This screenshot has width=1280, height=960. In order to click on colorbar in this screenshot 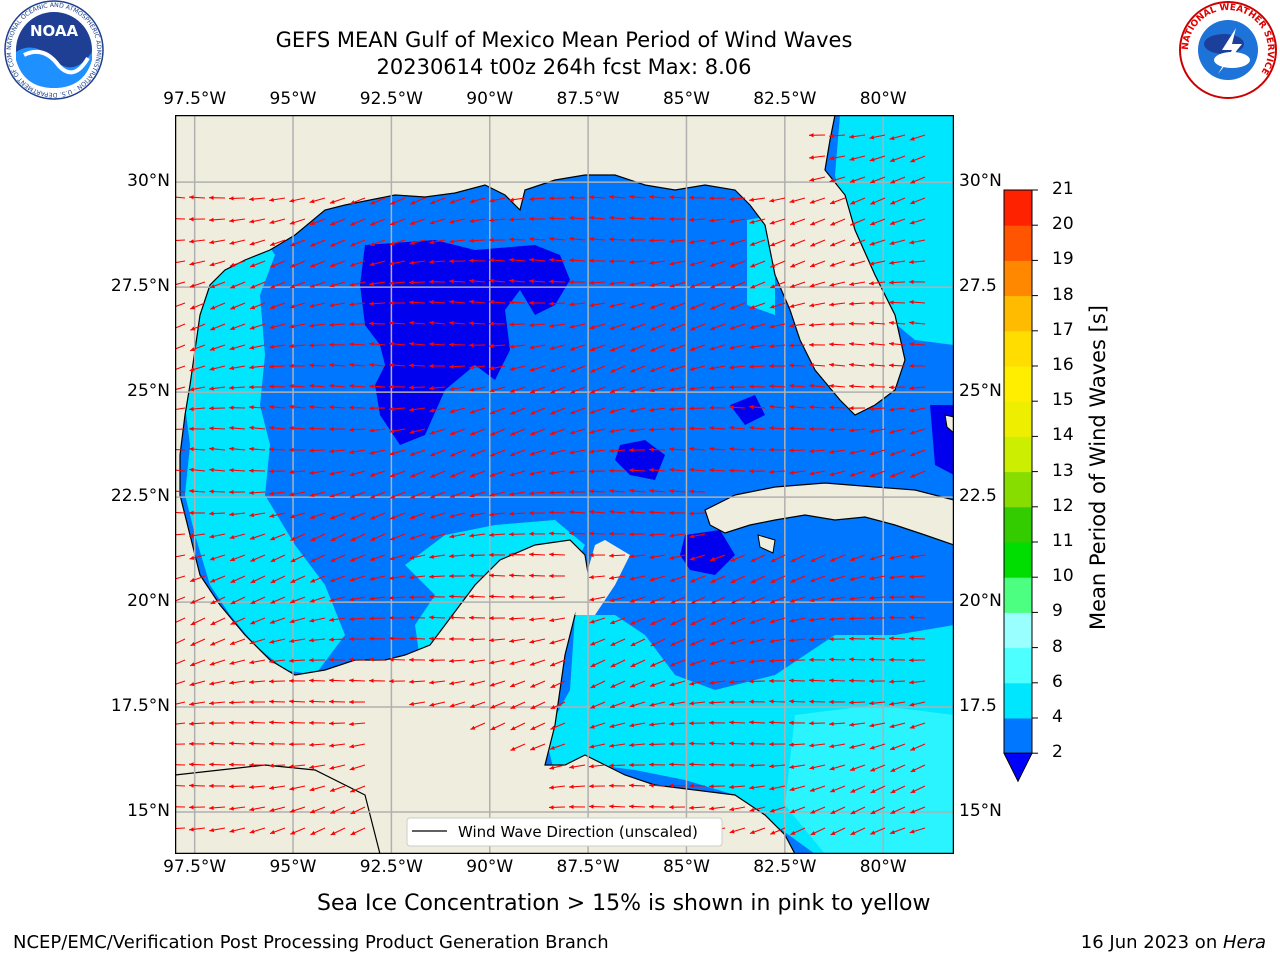, I will do `click(1020, 486)`.